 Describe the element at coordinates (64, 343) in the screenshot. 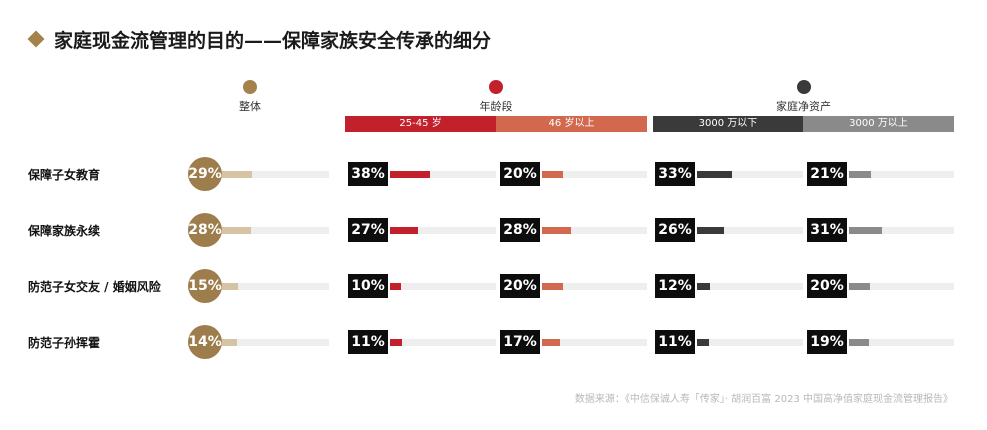

I see `row-label: 防范子孙挥霍` at that location.